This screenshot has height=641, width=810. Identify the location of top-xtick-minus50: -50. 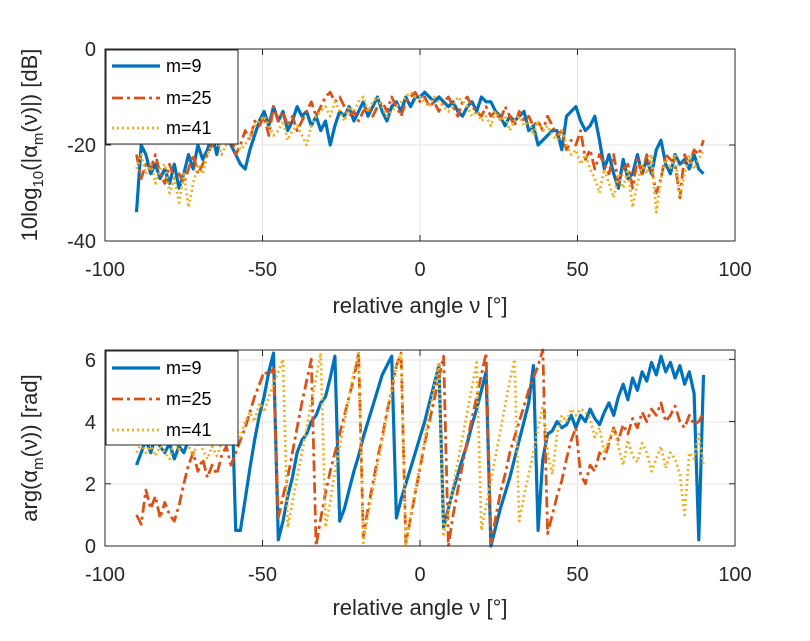
(262, 270).